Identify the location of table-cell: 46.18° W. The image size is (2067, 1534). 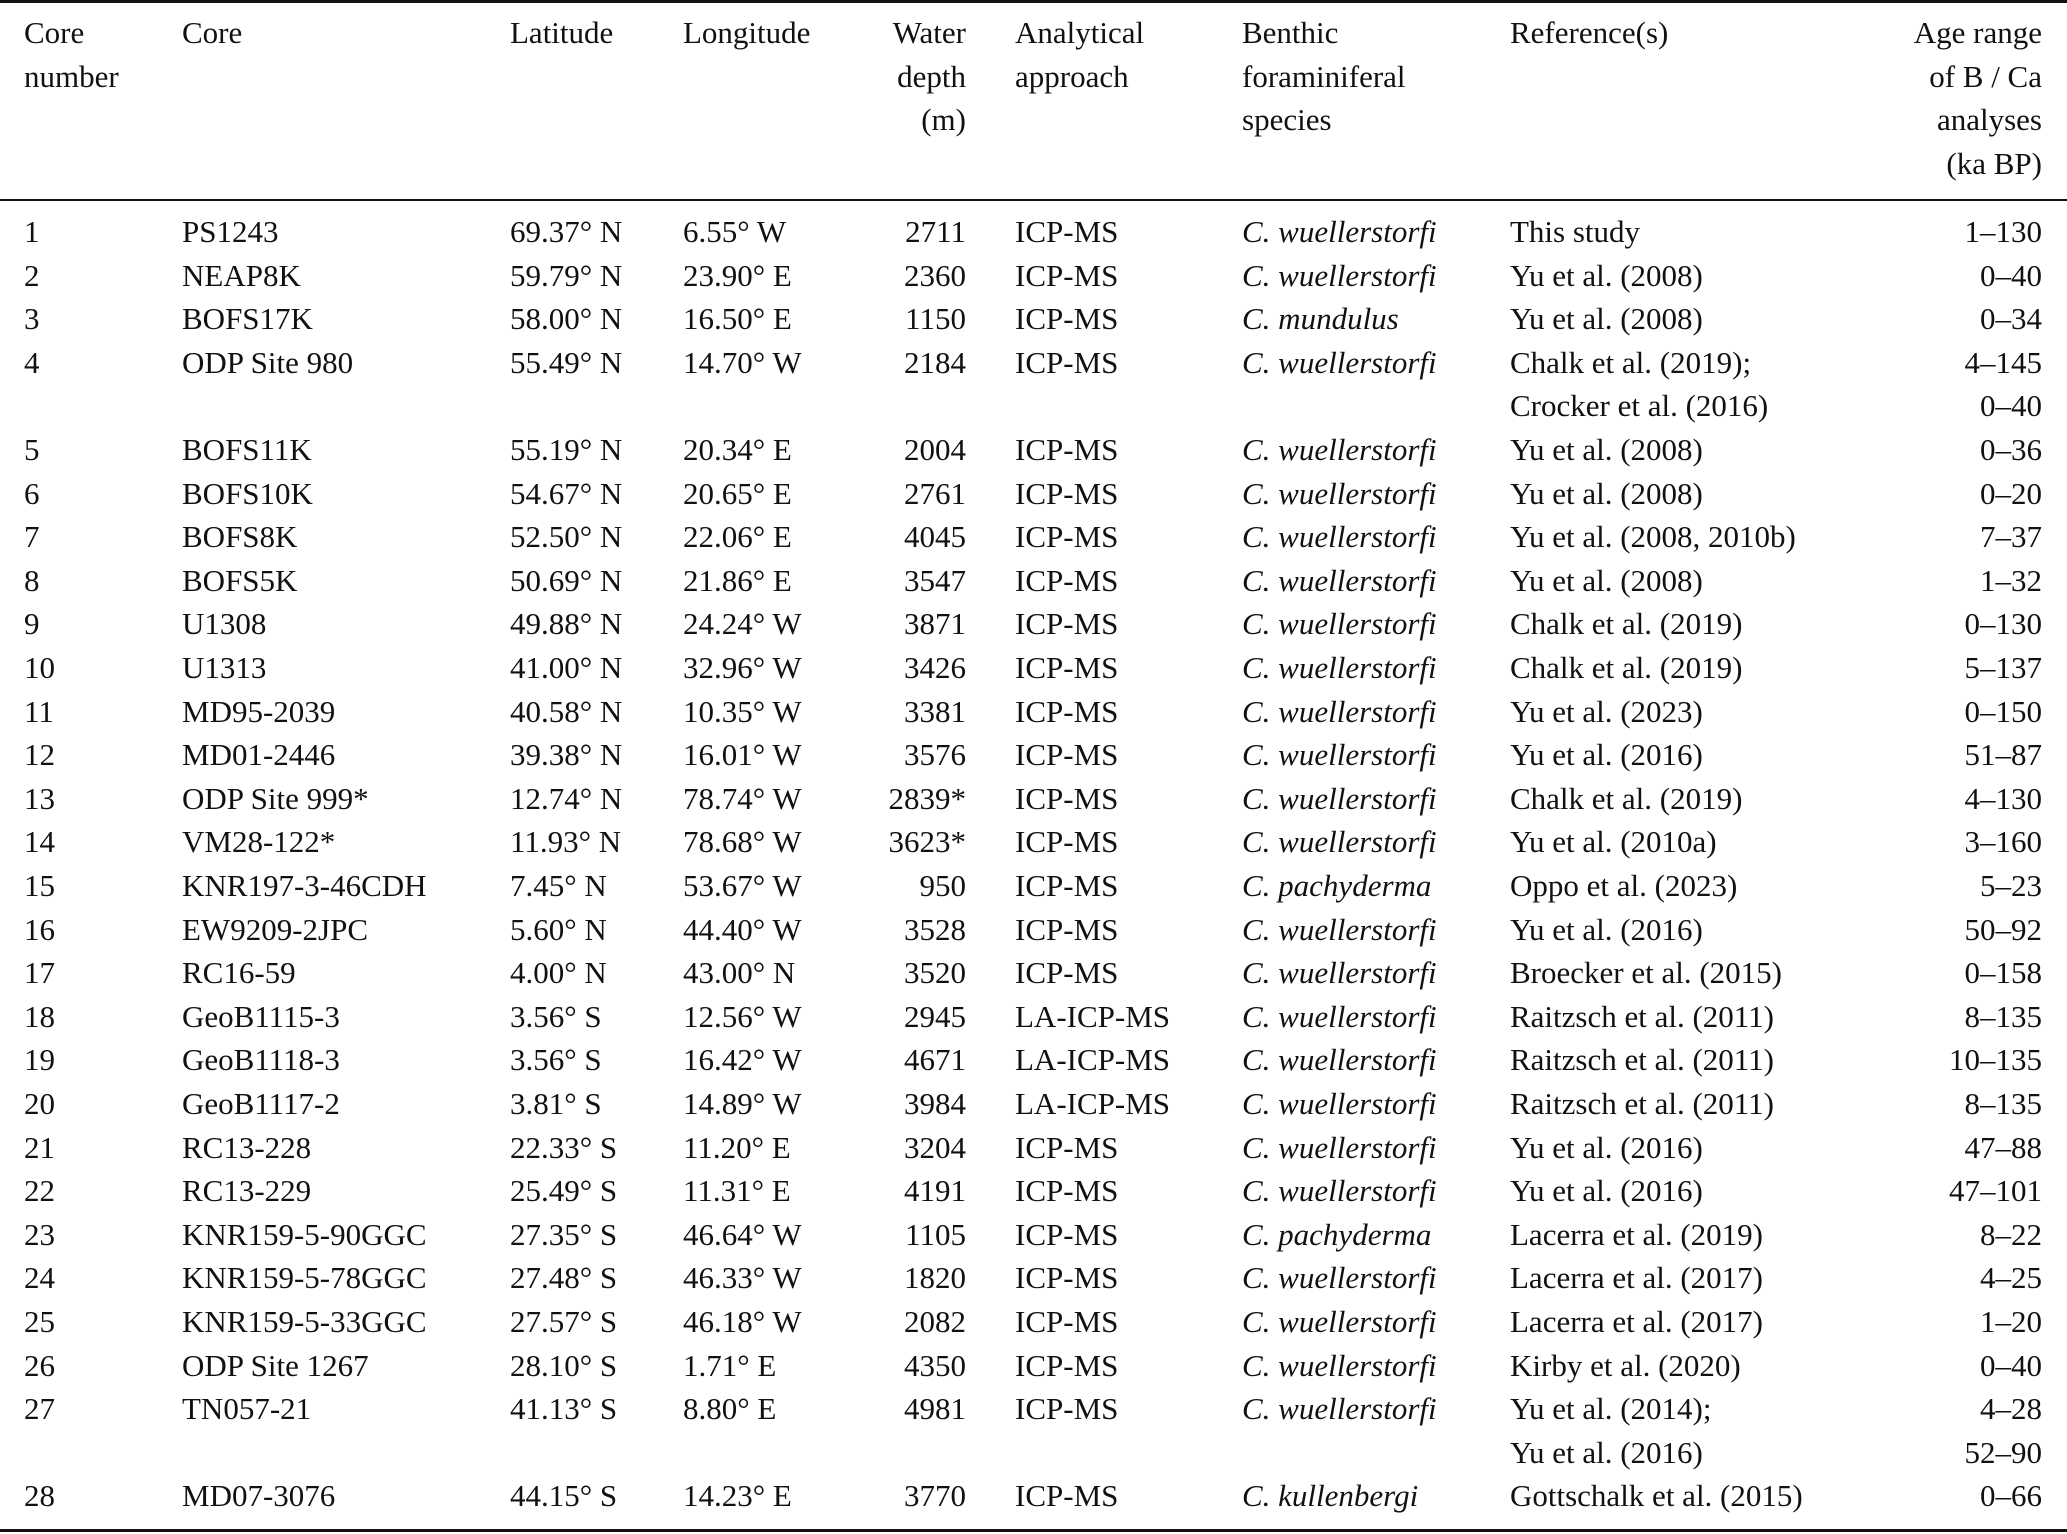
(742, 1321).